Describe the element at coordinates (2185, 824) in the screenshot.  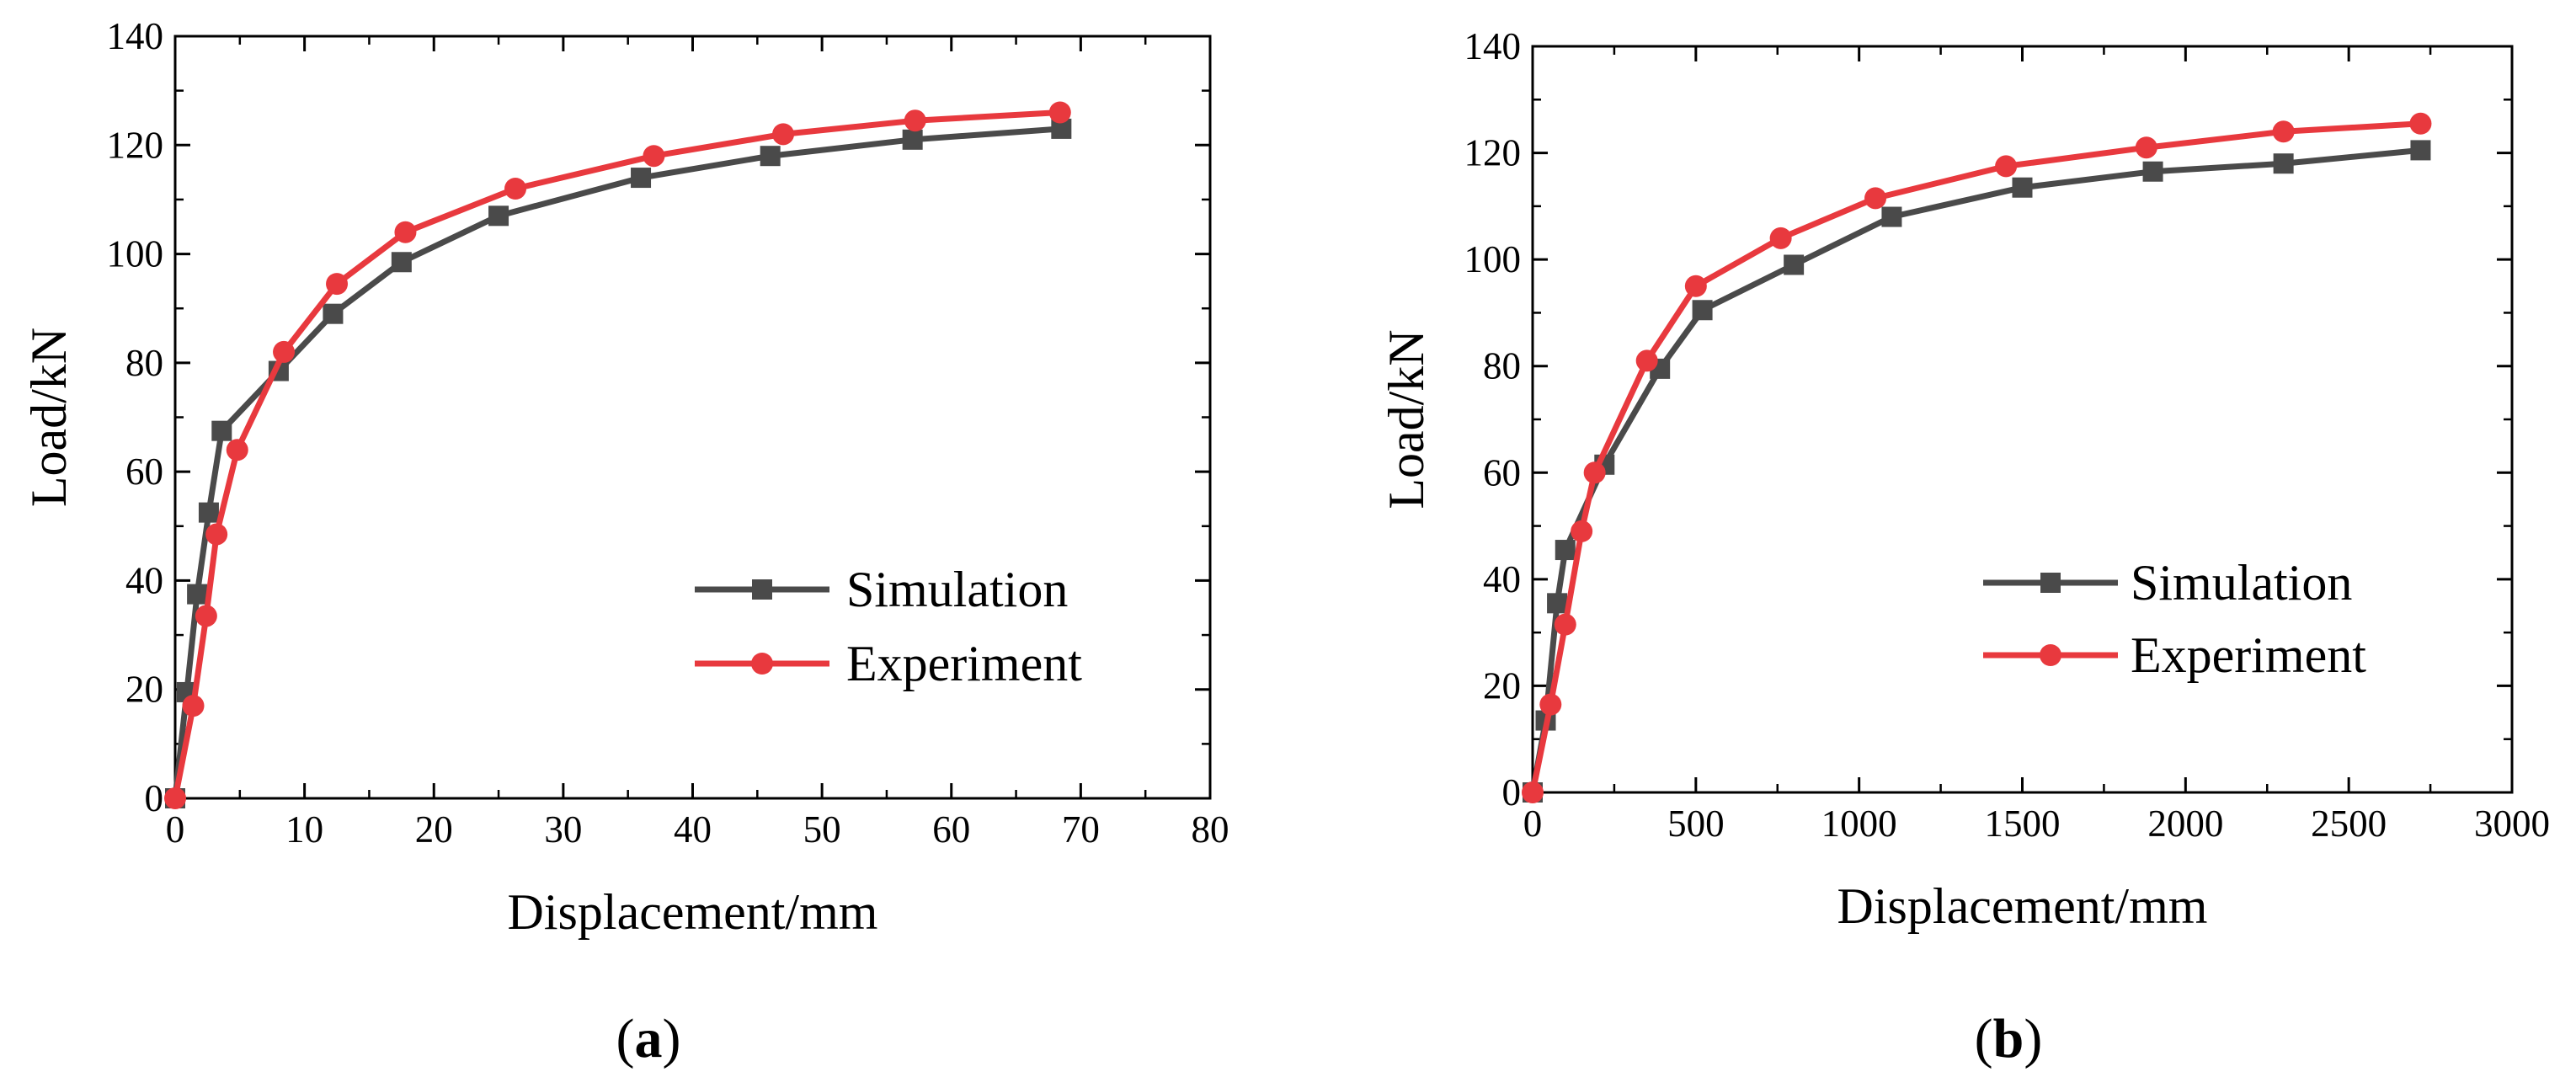
I see `chart-b-x-tick-label: 2000` at that location.